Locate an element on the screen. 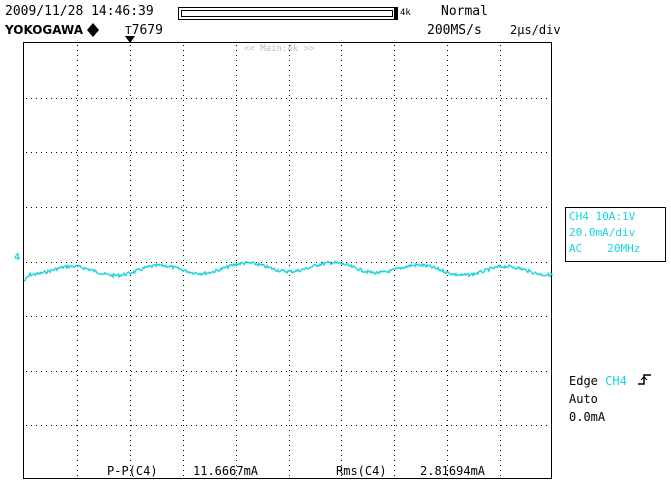  measurement-value-rms: 2.81694mA is located at coordinates (453, 471).